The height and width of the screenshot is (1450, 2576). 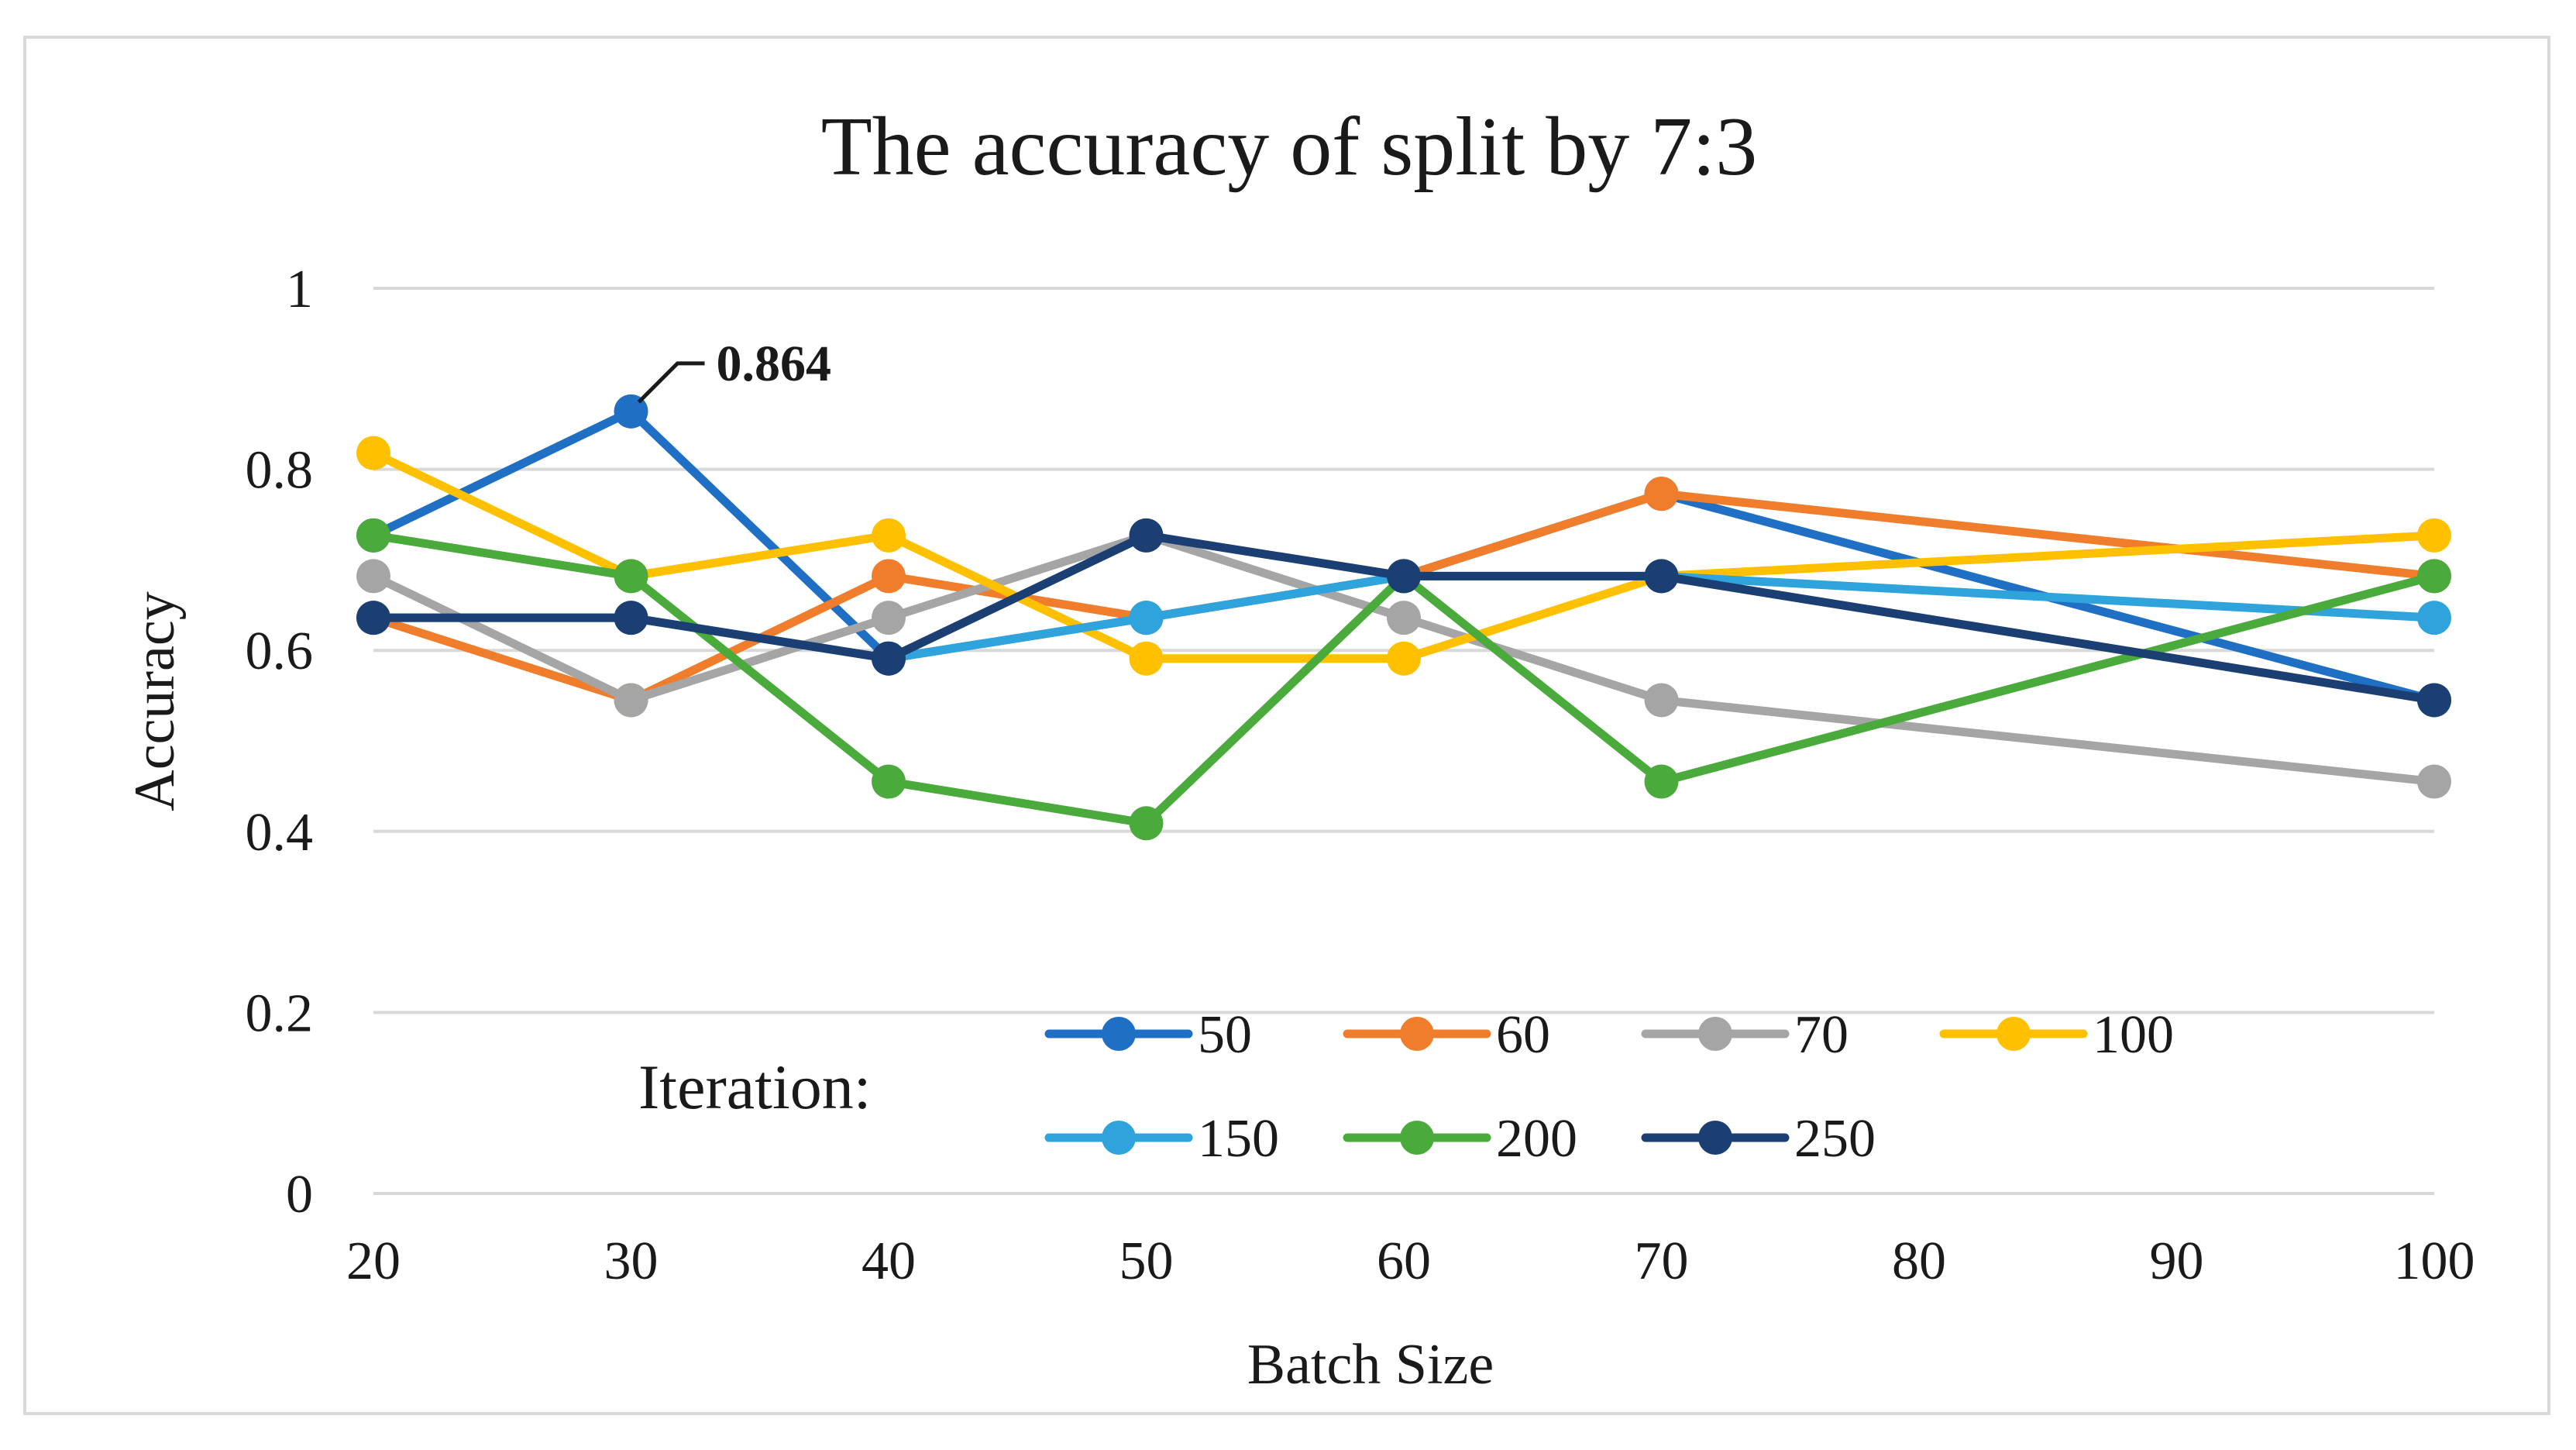 I want to click on legend-label: 250, so click(x=1835, y=1139).